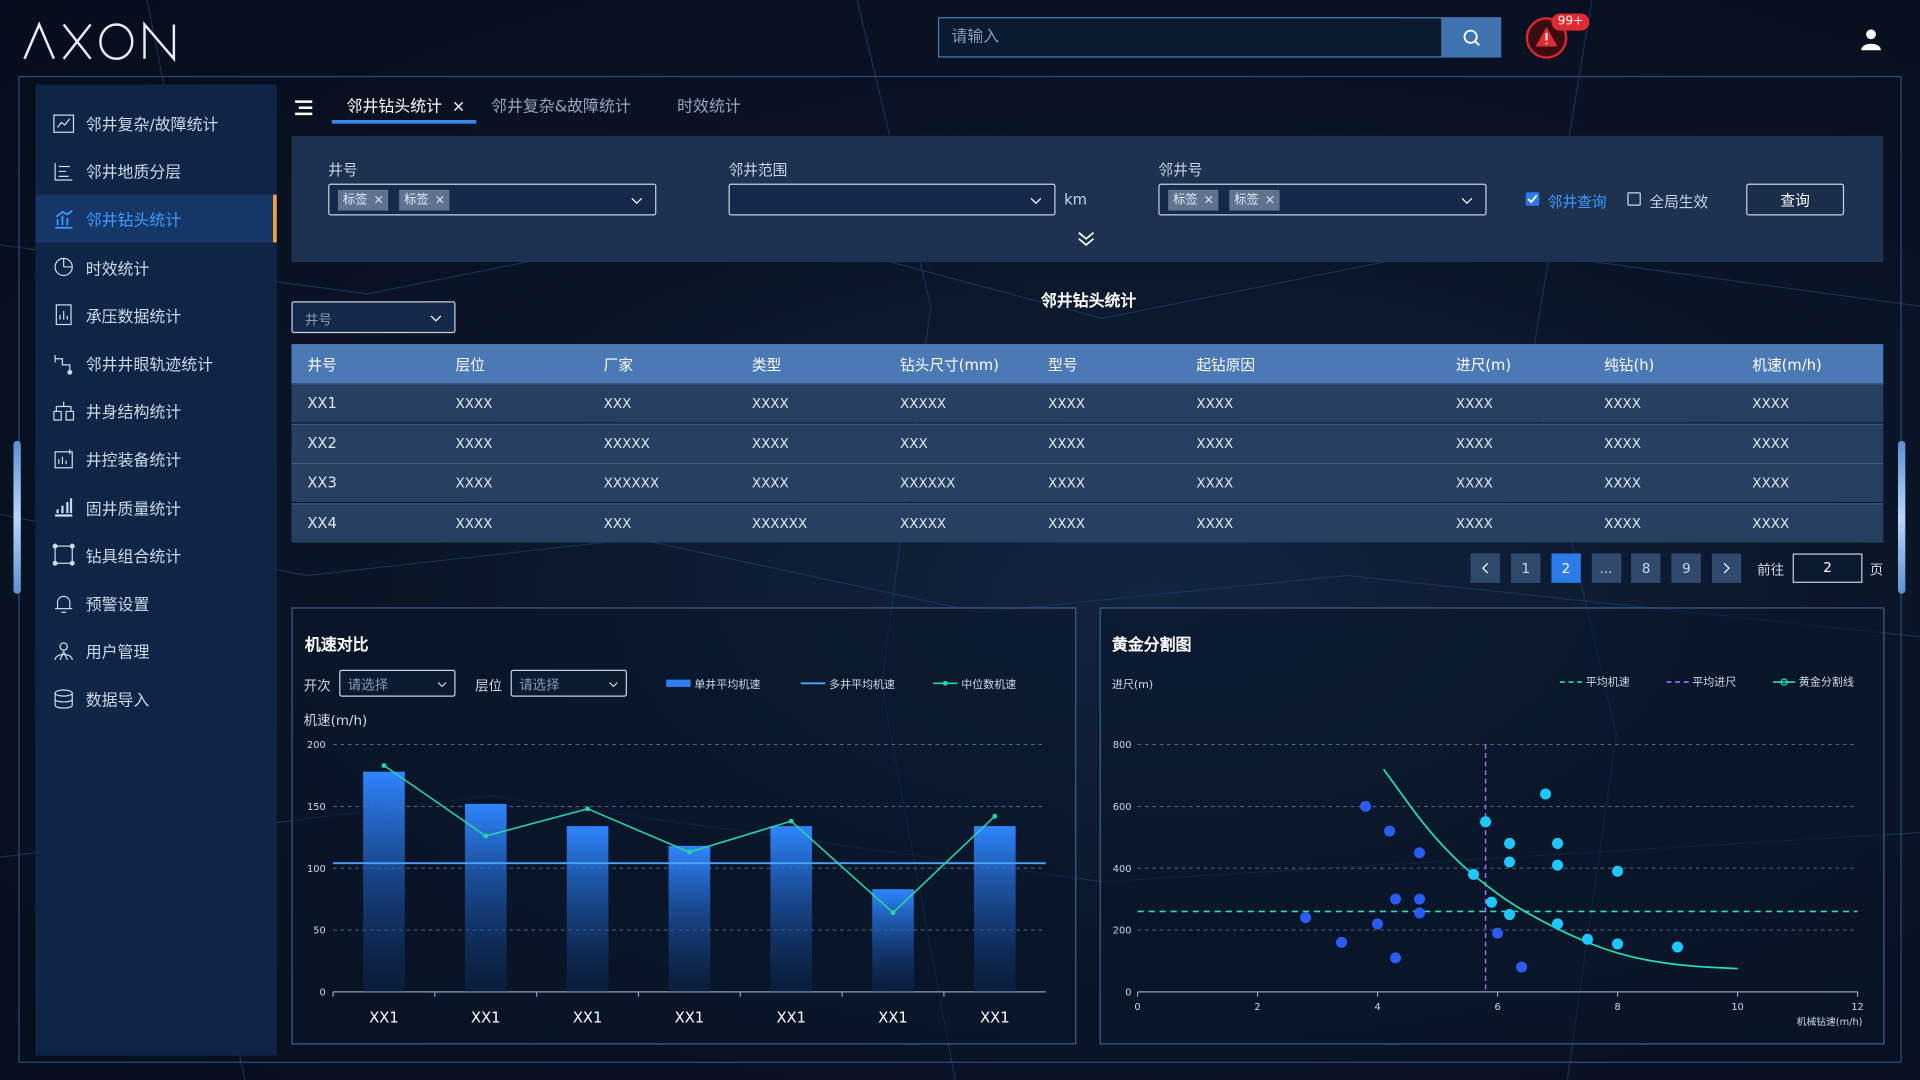 This screenshot has width=1920, height=1080. Describe the element at coordinates (561, 107) in the screenshot. I see `tab-complex-fault: 邻井复杂&故障统计` at that location.